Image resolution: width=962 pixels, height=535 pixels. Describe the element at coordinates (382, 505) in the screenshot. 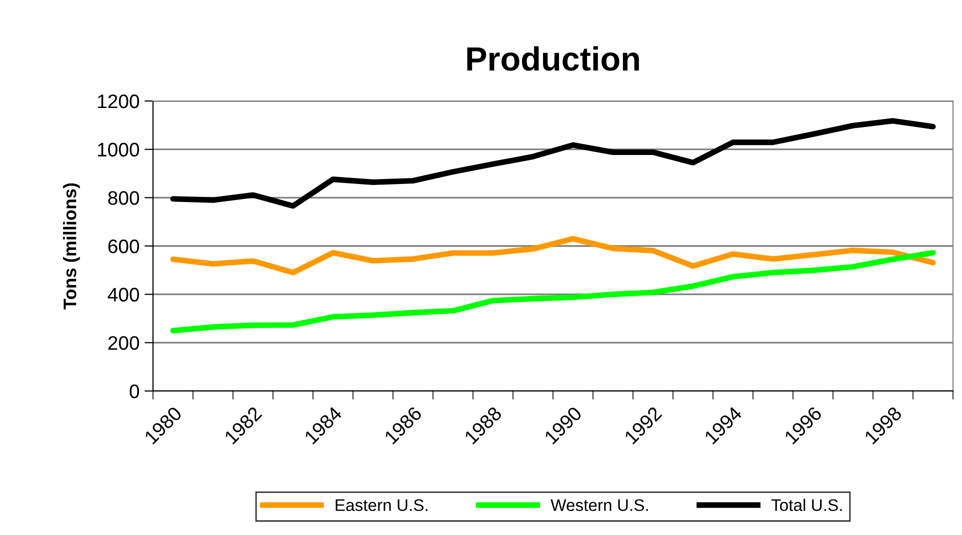

I see `legend-label: Eastern U.S.` at that location.